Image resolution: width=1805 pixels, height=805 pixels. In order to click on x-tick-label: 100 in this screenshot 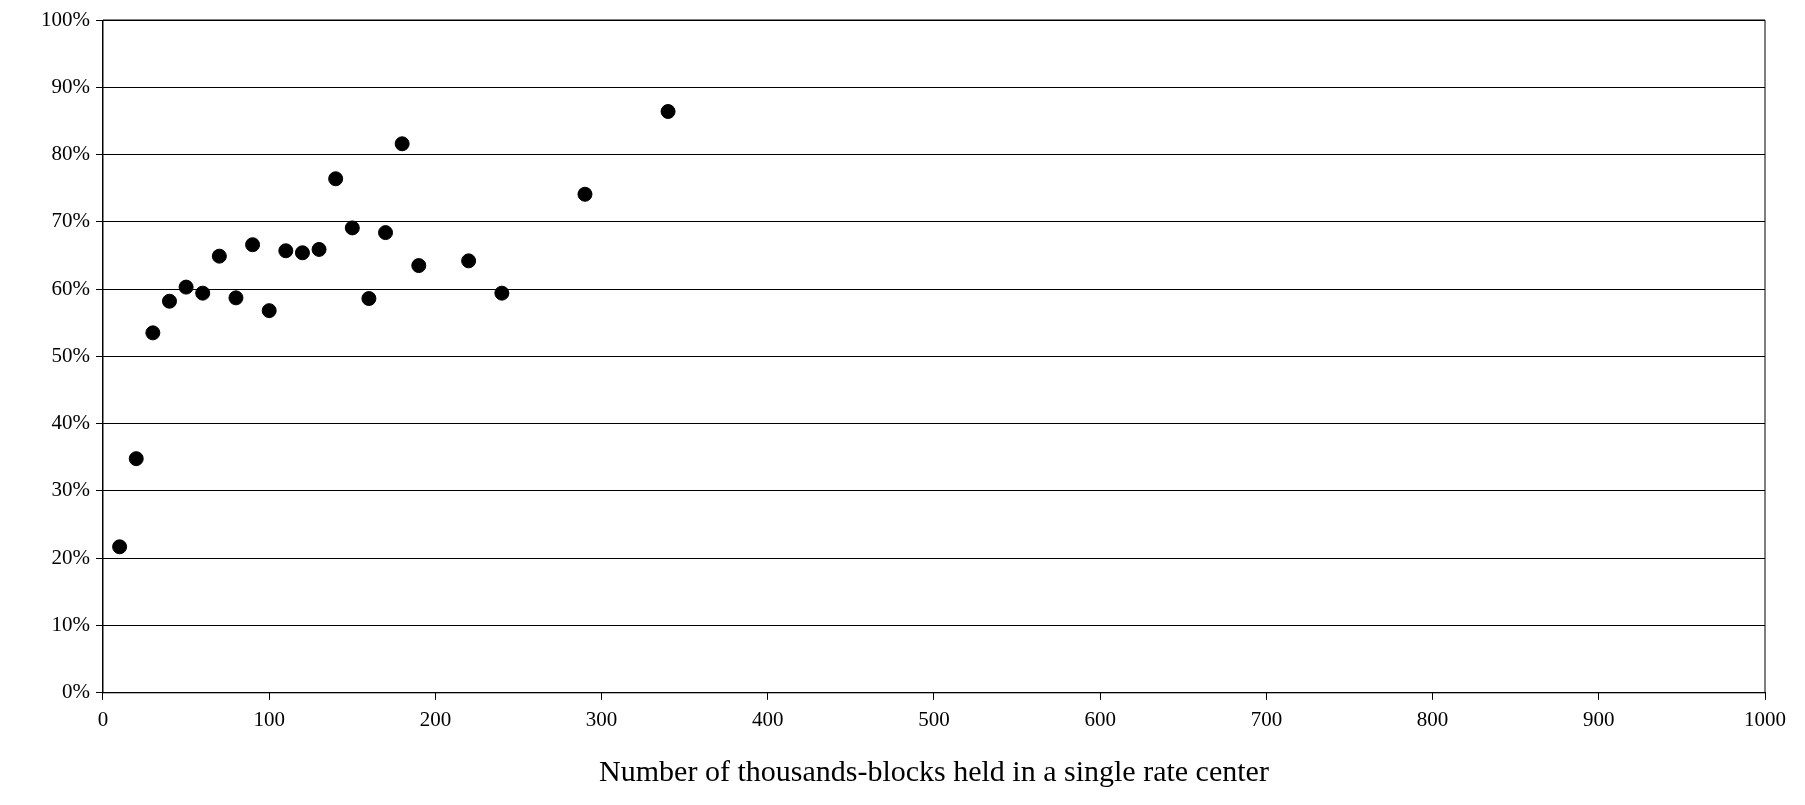, I will do `click(269, 718)`.